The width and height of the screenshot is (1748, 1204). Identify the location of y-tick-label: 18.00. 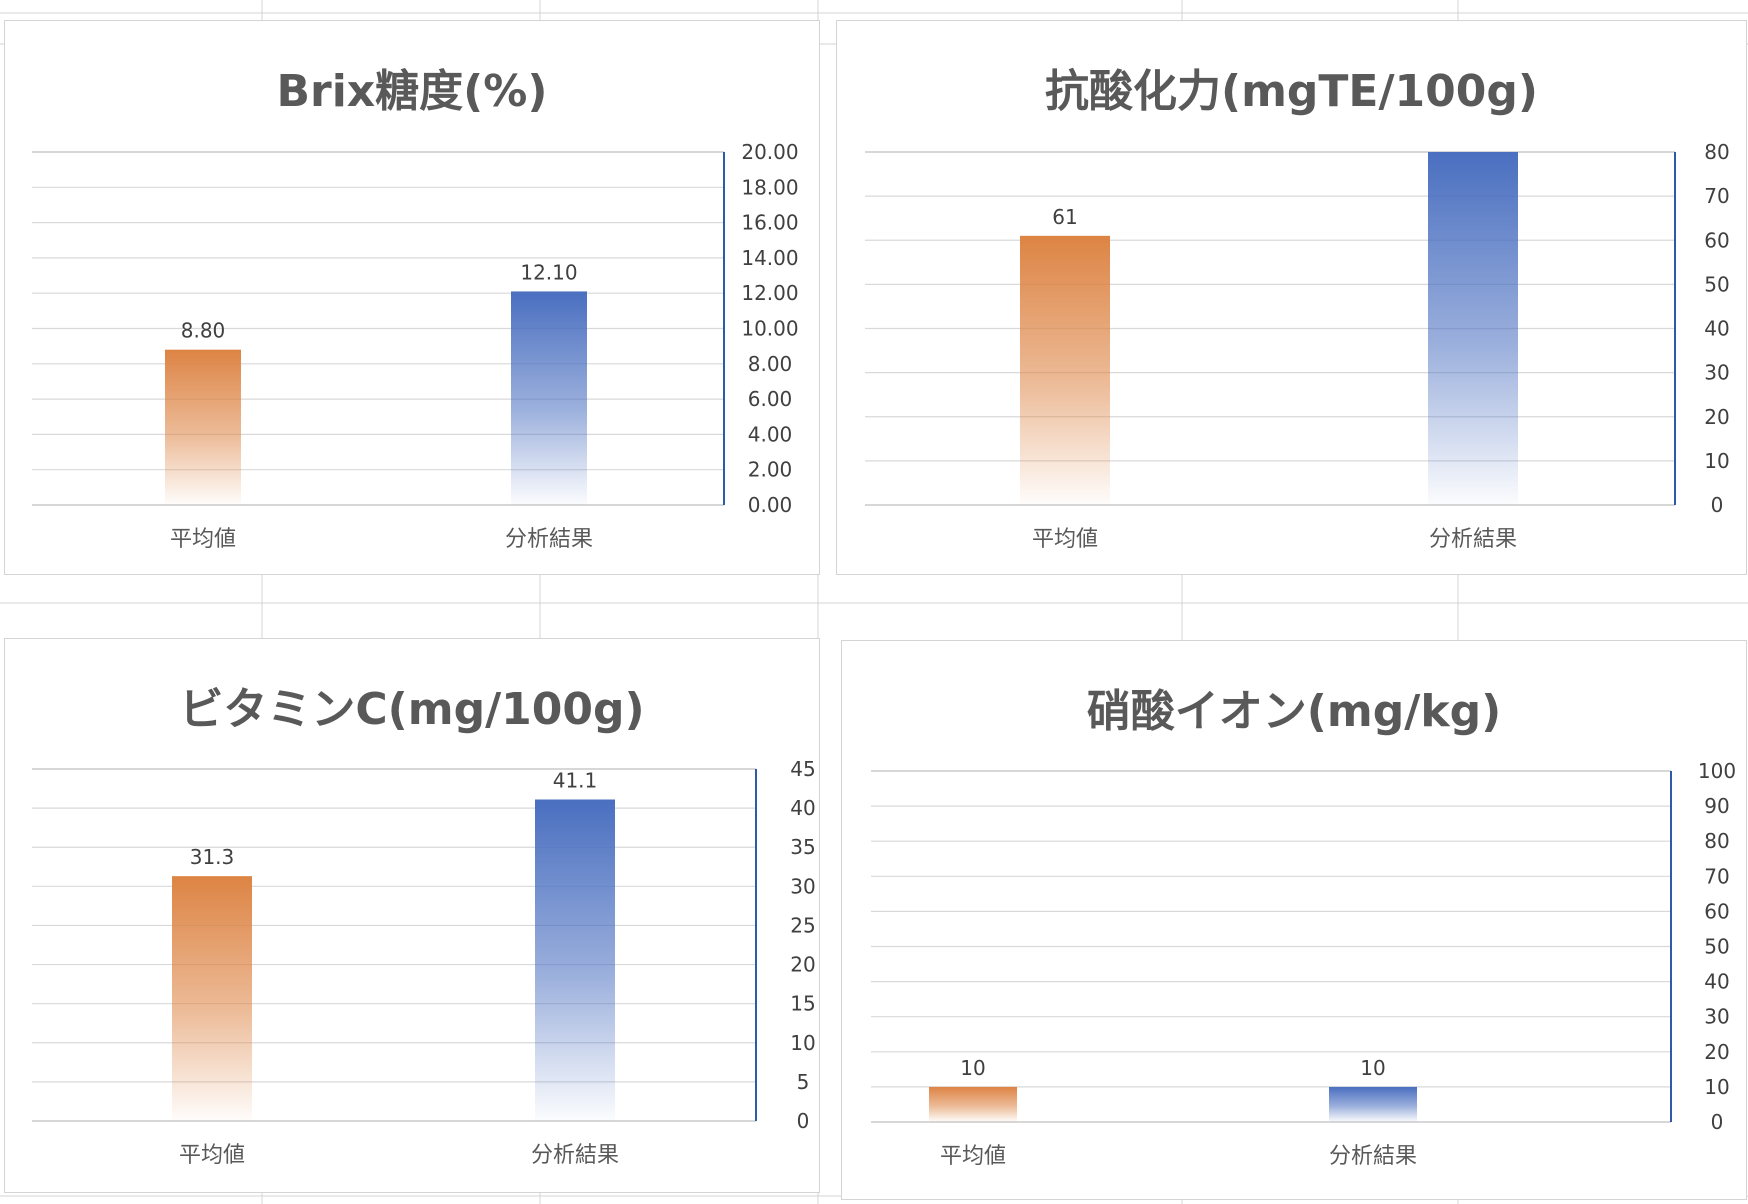
(769, 187).